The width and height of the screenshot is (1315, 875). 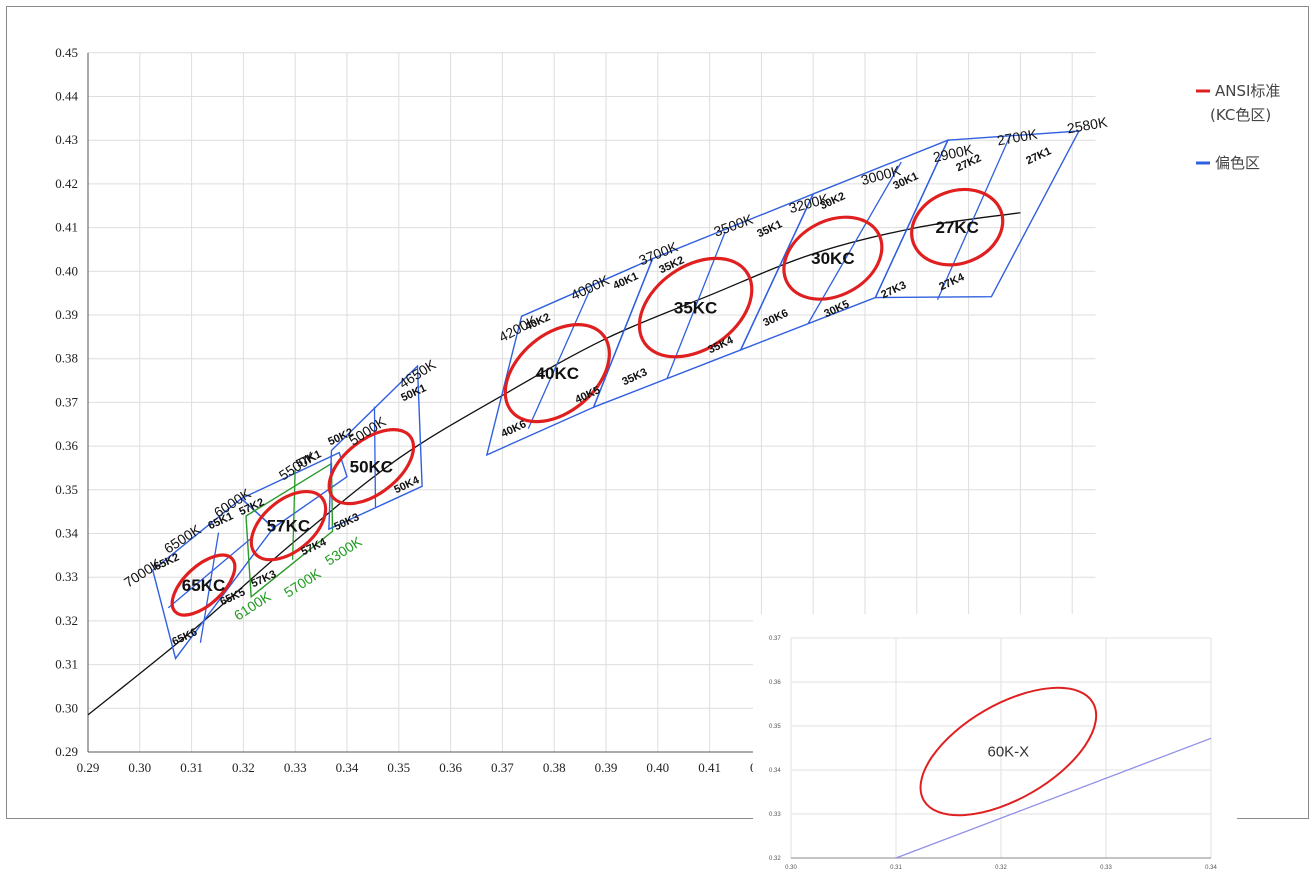 I want to click on y-tick-label: 0.30, so click(x=66, y=707).